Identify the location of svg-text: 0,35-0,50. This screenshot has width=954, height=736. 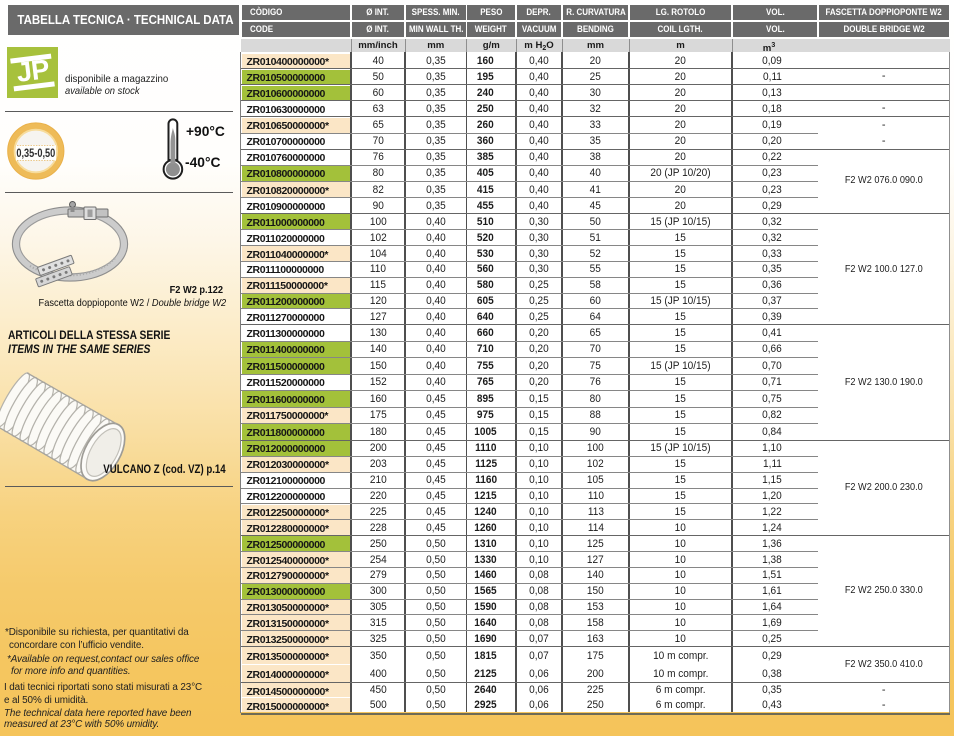
(35, 153).